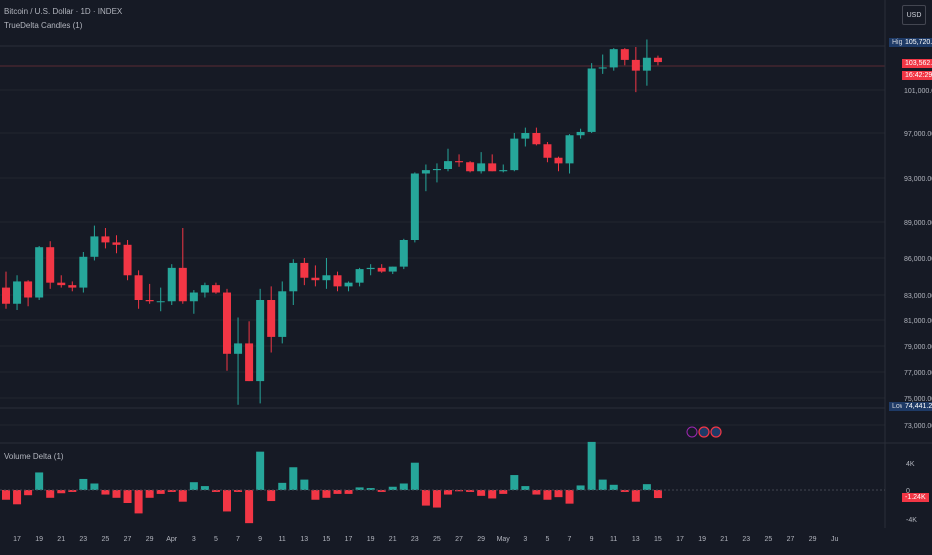 The image size is (932, 555). I want to click on price-tick-label: 81,000.00, so click(918, 321).